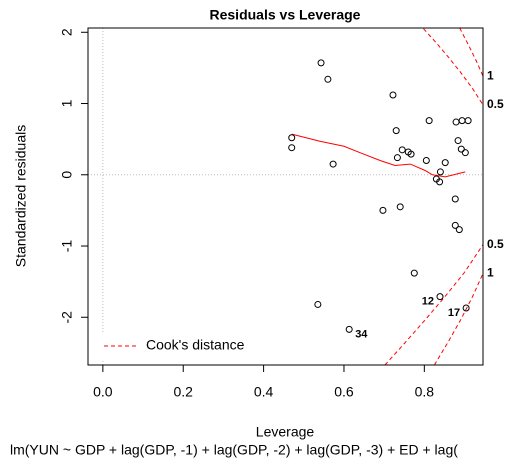 The height and width of the screenshot is (465, 524). Describe the element at coordinates (361, 334) in the screenshot. I see `point-label: 34` at that location.